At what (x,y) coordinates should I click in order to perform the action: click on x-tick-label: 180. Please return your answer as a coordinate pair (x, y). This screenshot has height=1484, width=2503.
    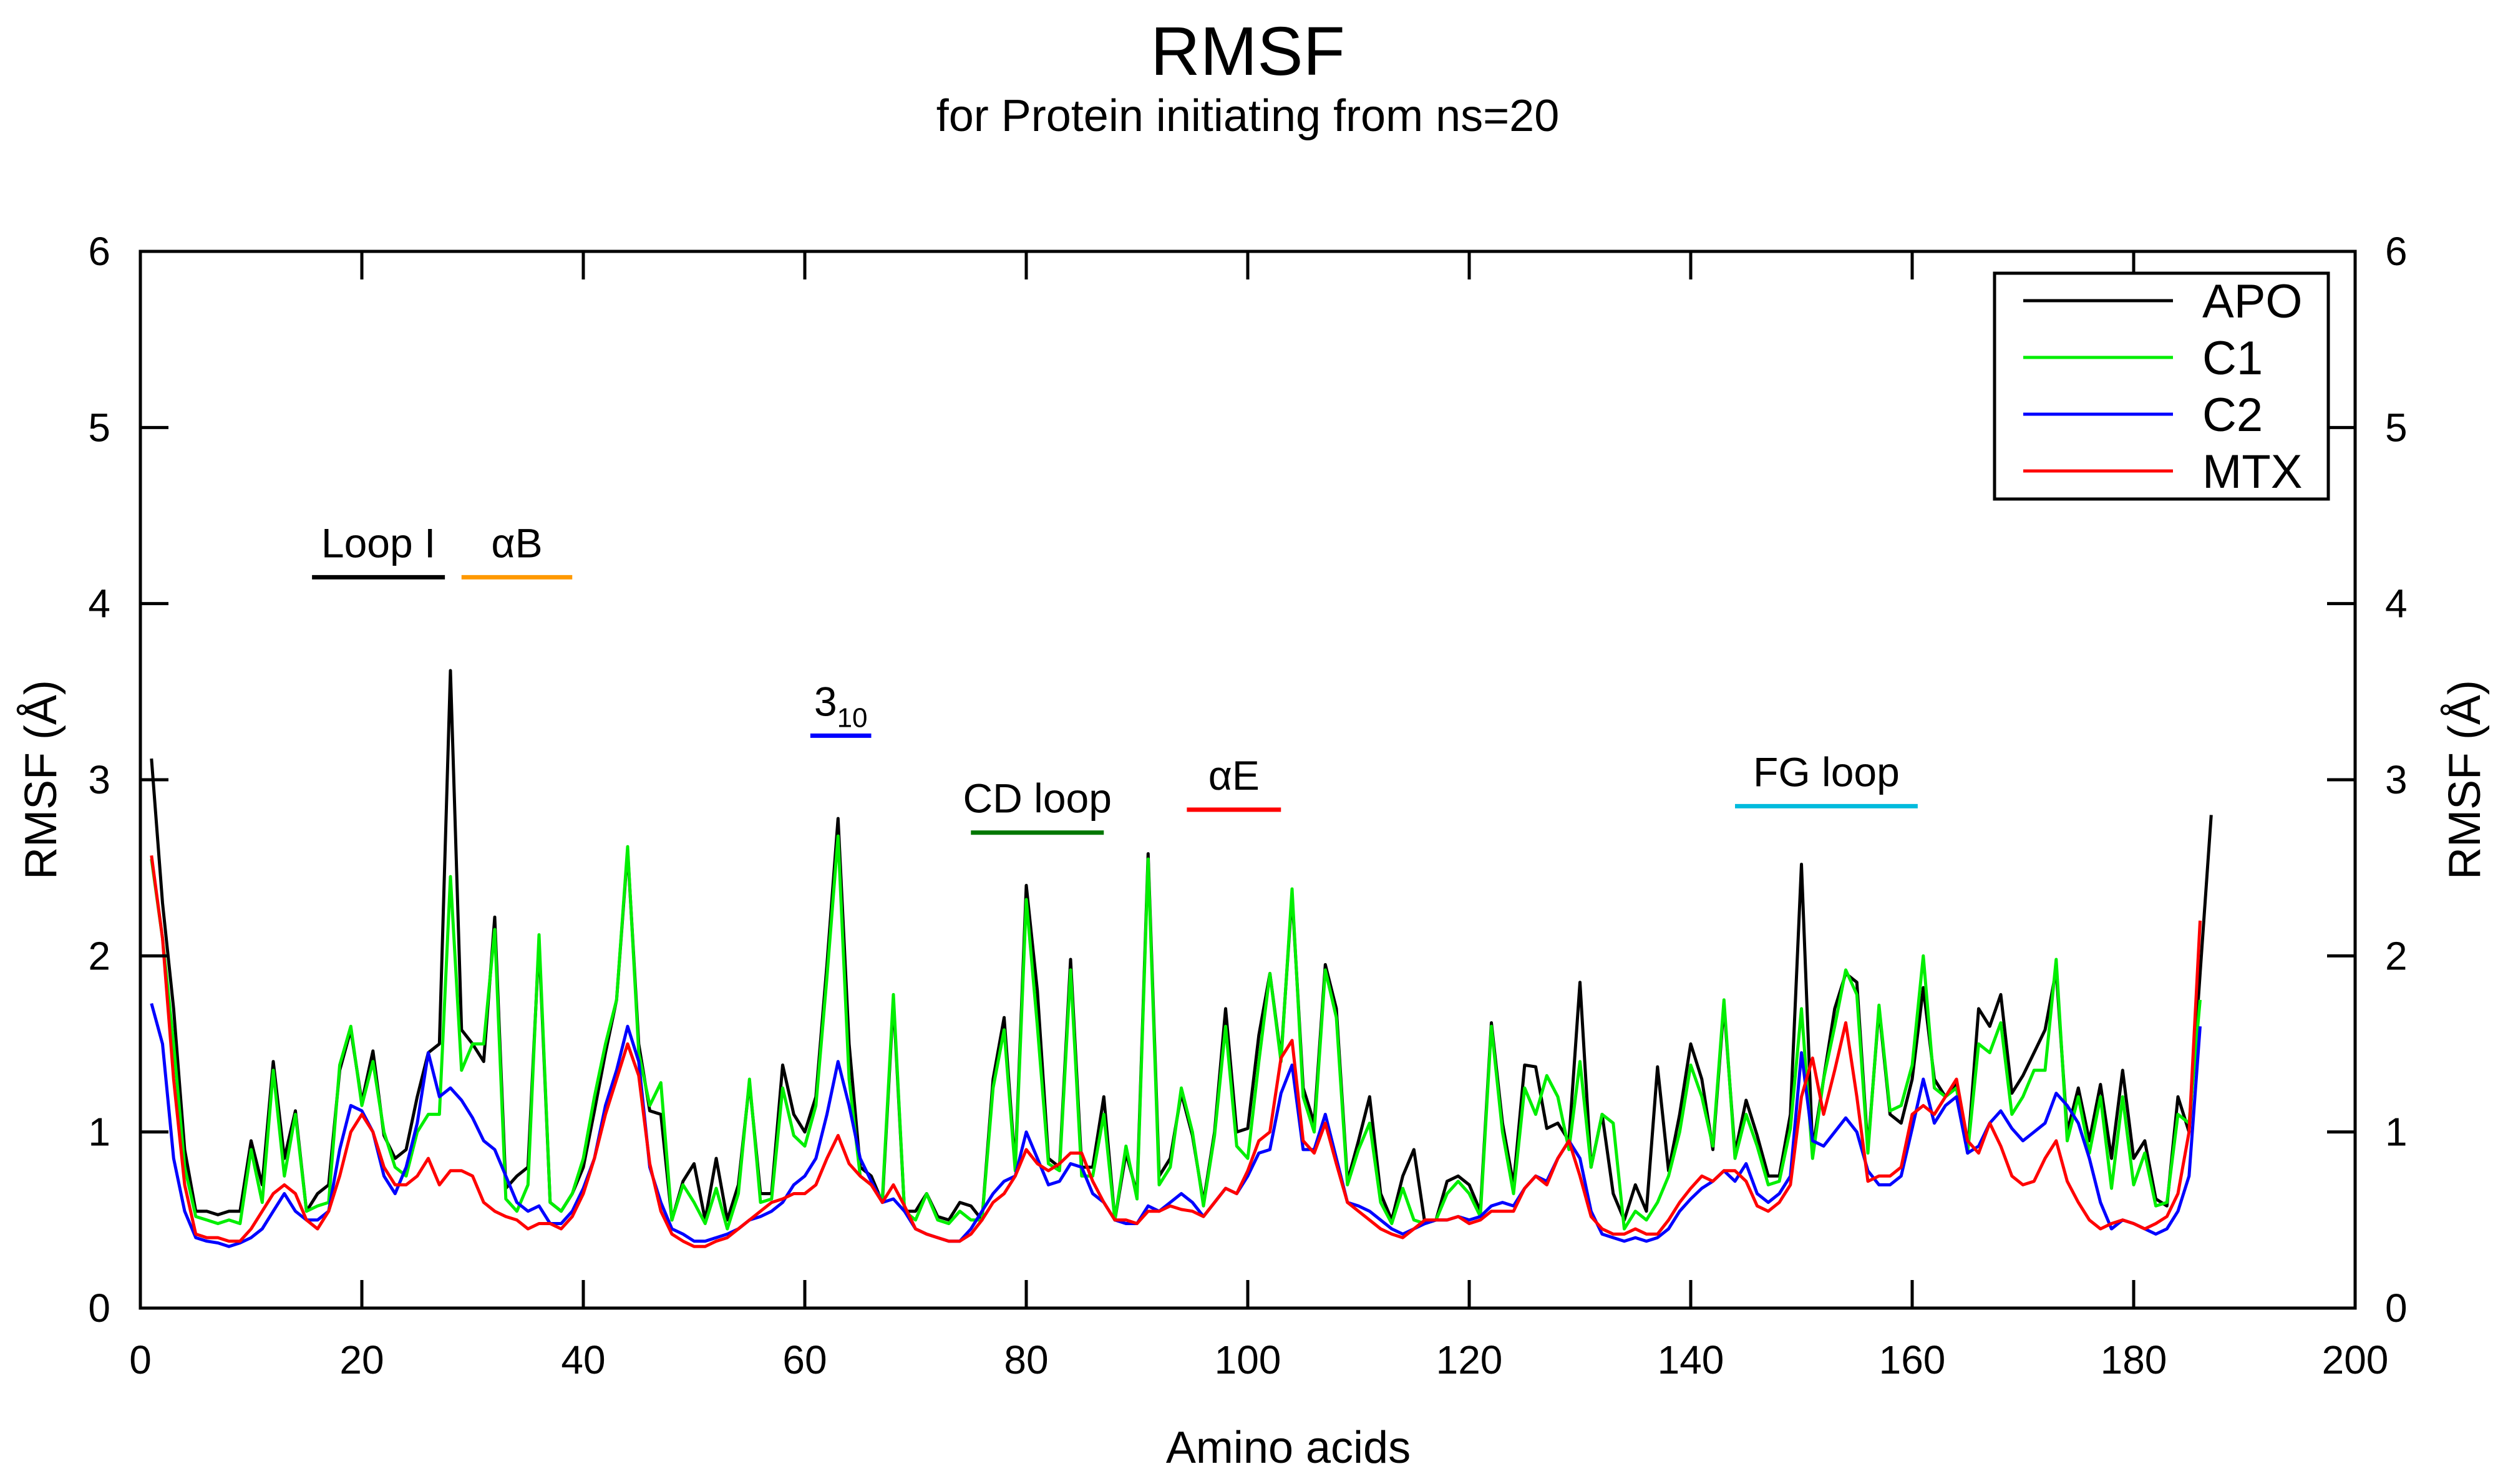
    Looking at the image, I should click on (2134, 1359).